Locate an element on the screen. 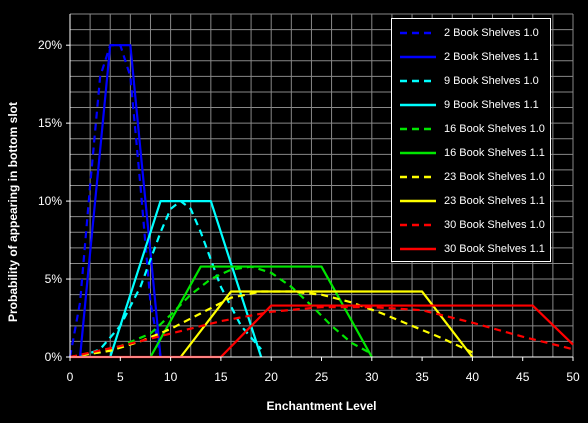 The width and height of the screenshot is (588, 423). legend-label: 23 Book Shelves 1.1 is located at coordinates (494, 201).